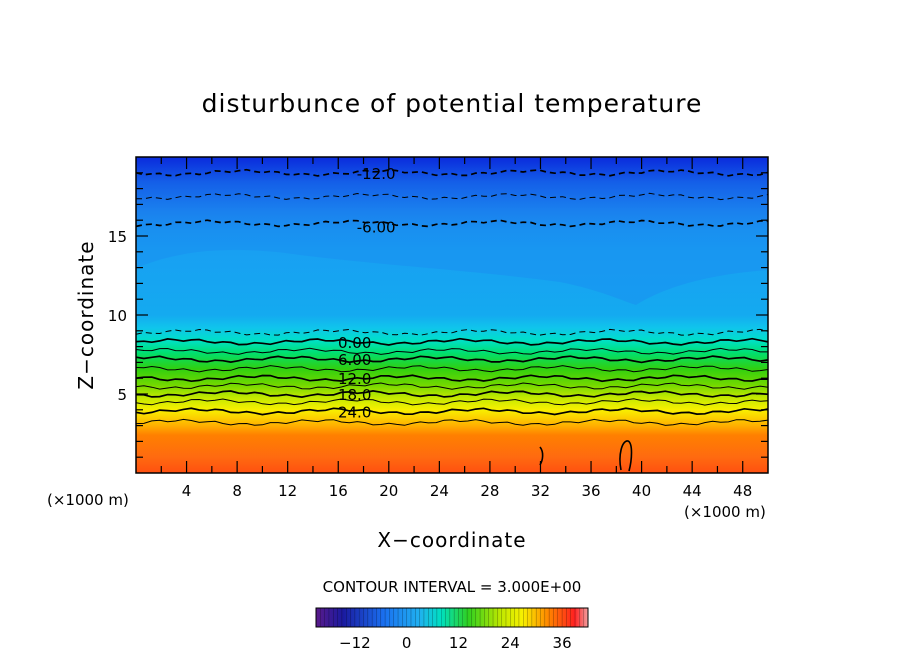 This screenshot has height=654, width=904. Describe the element at coordinates (354, 412) in the screenshot. I see `contour-label: 24.0` at that location.